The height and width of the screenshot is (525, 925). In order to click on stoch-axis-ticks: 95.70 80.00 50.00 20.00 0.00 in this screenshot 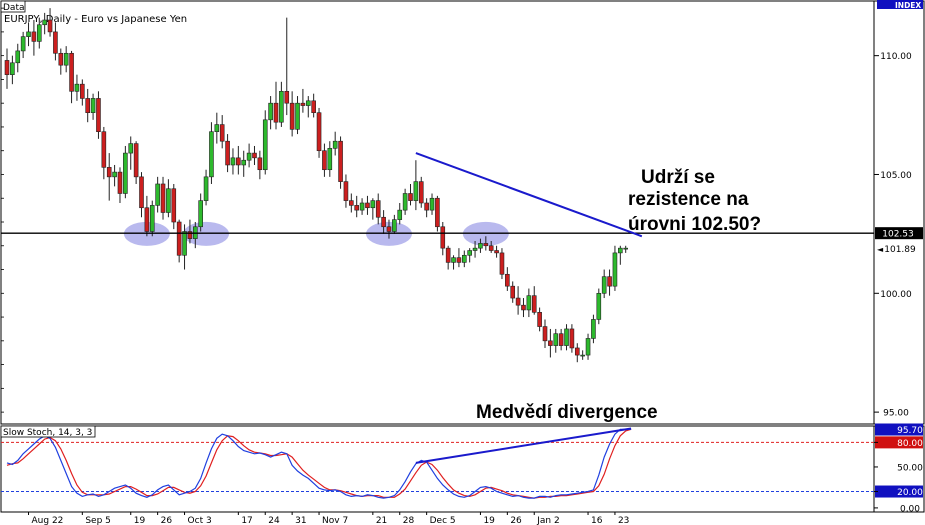, I will do `click(898, 468)`.